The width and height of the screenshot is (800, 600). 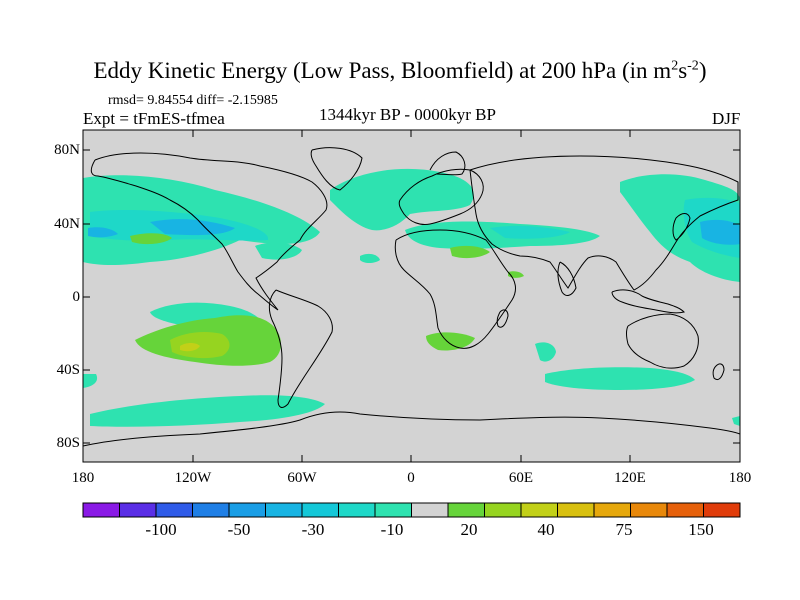 What do you see at coordinates (193, 478) in the screenshot?
I see `lon-label-120w: 120W` at bounding box center [193, 478].